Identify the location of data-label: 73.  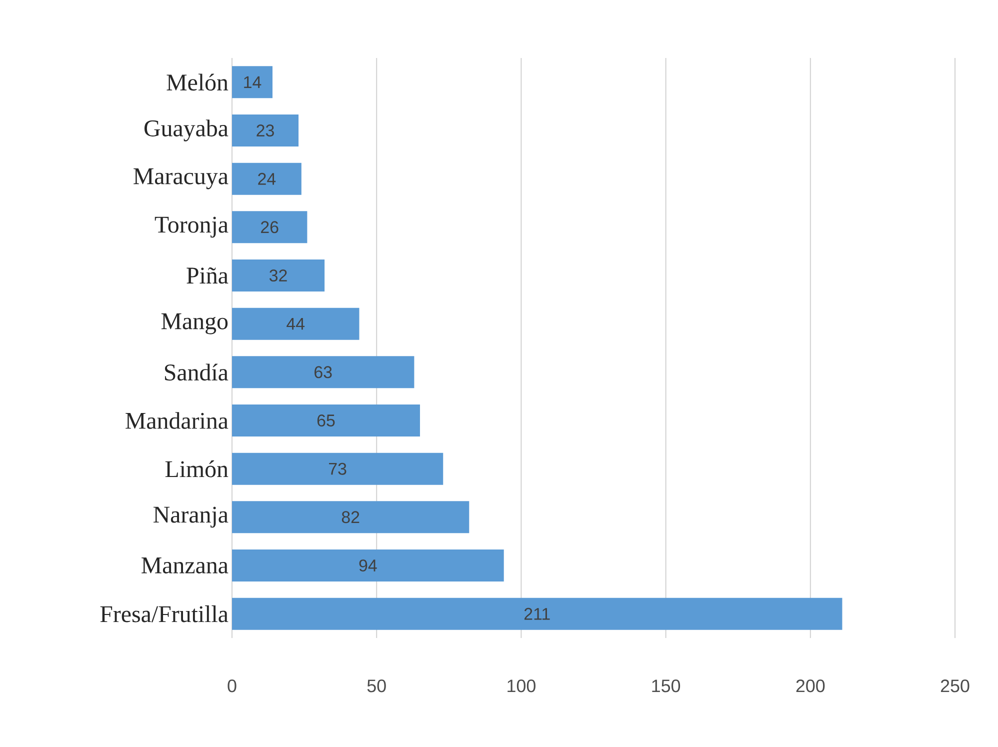
(337, 468).